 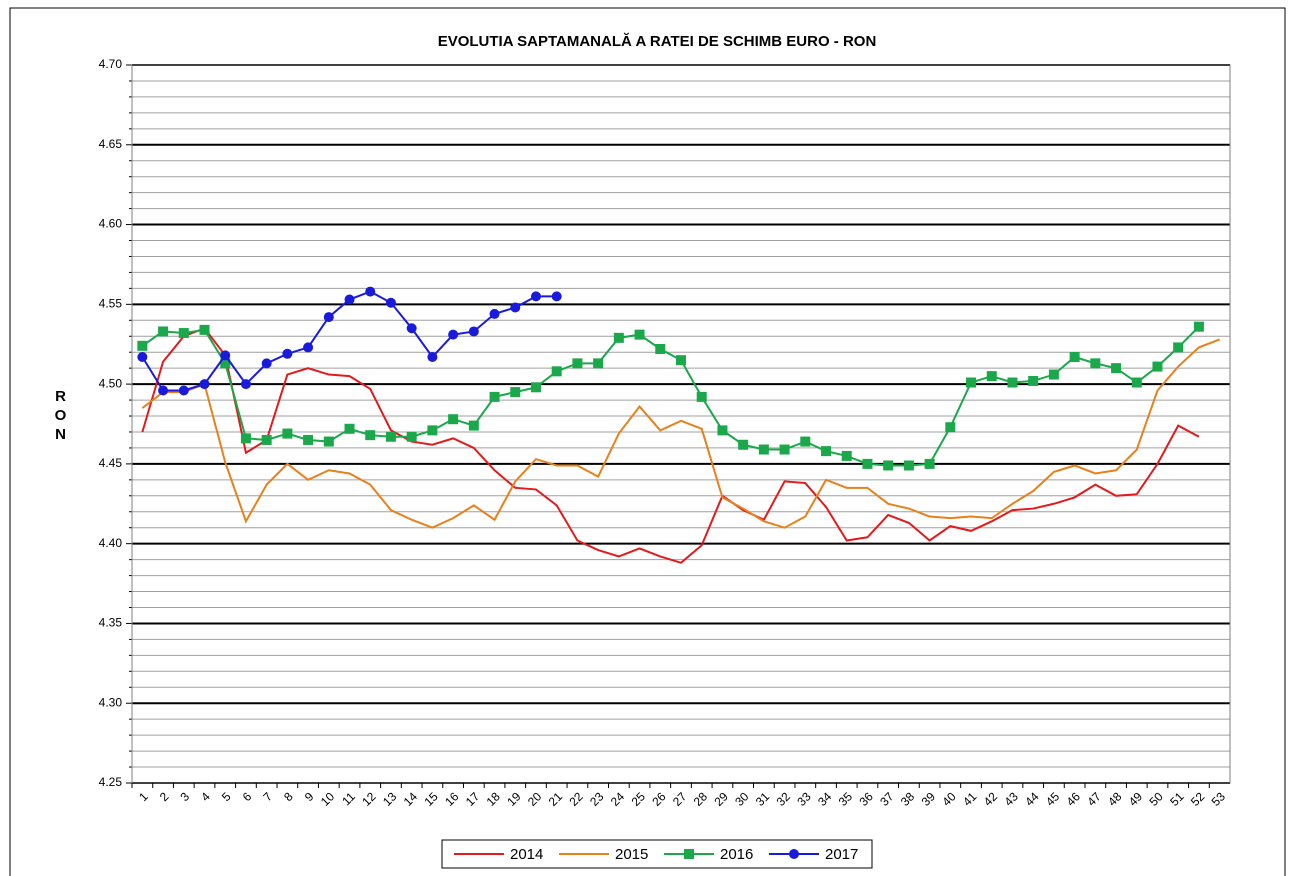 What do you see at coordinates (111, 144) in the screenshot?
I see `y-tick-label: 4.65` at bounding box center [111, 144].